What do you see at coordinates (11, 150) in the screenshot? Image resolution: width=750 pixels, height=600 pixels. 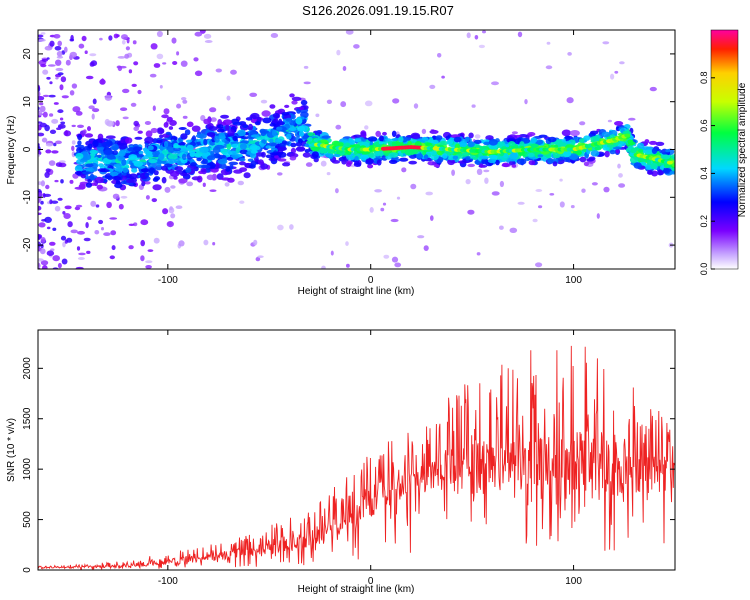 I see `spectrogram-ylabel: Frequency (Hz)` at bounding box center [11, 150].